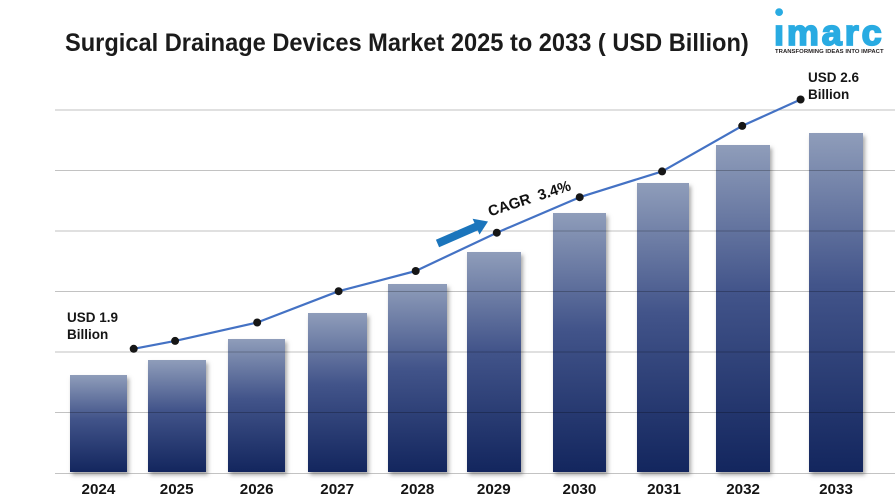  I want to click on svg-text: CAGR 3.4%, so click(529, 199).